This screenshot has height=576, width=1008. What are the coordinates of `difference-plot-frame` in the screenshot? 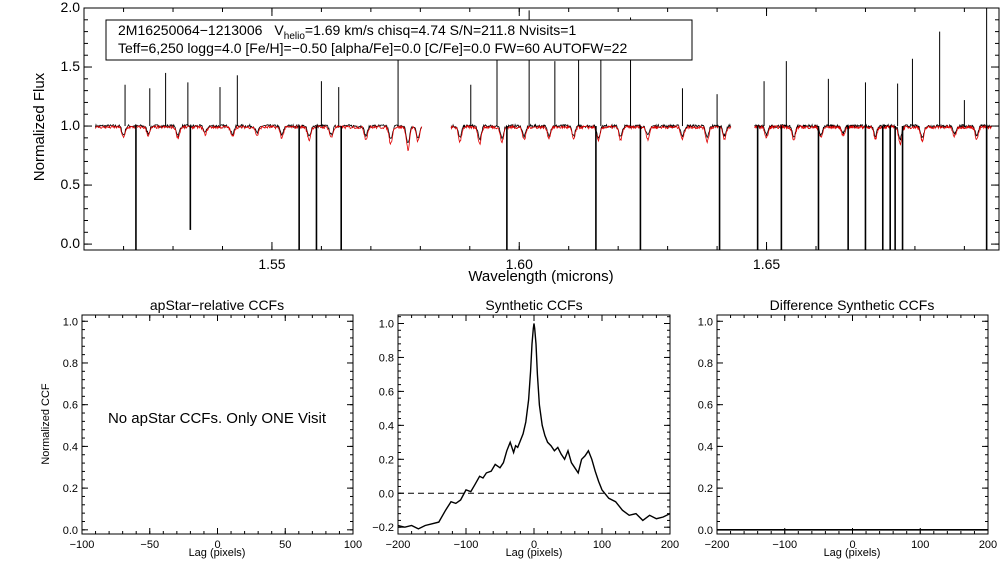 It's located at (852, 424).